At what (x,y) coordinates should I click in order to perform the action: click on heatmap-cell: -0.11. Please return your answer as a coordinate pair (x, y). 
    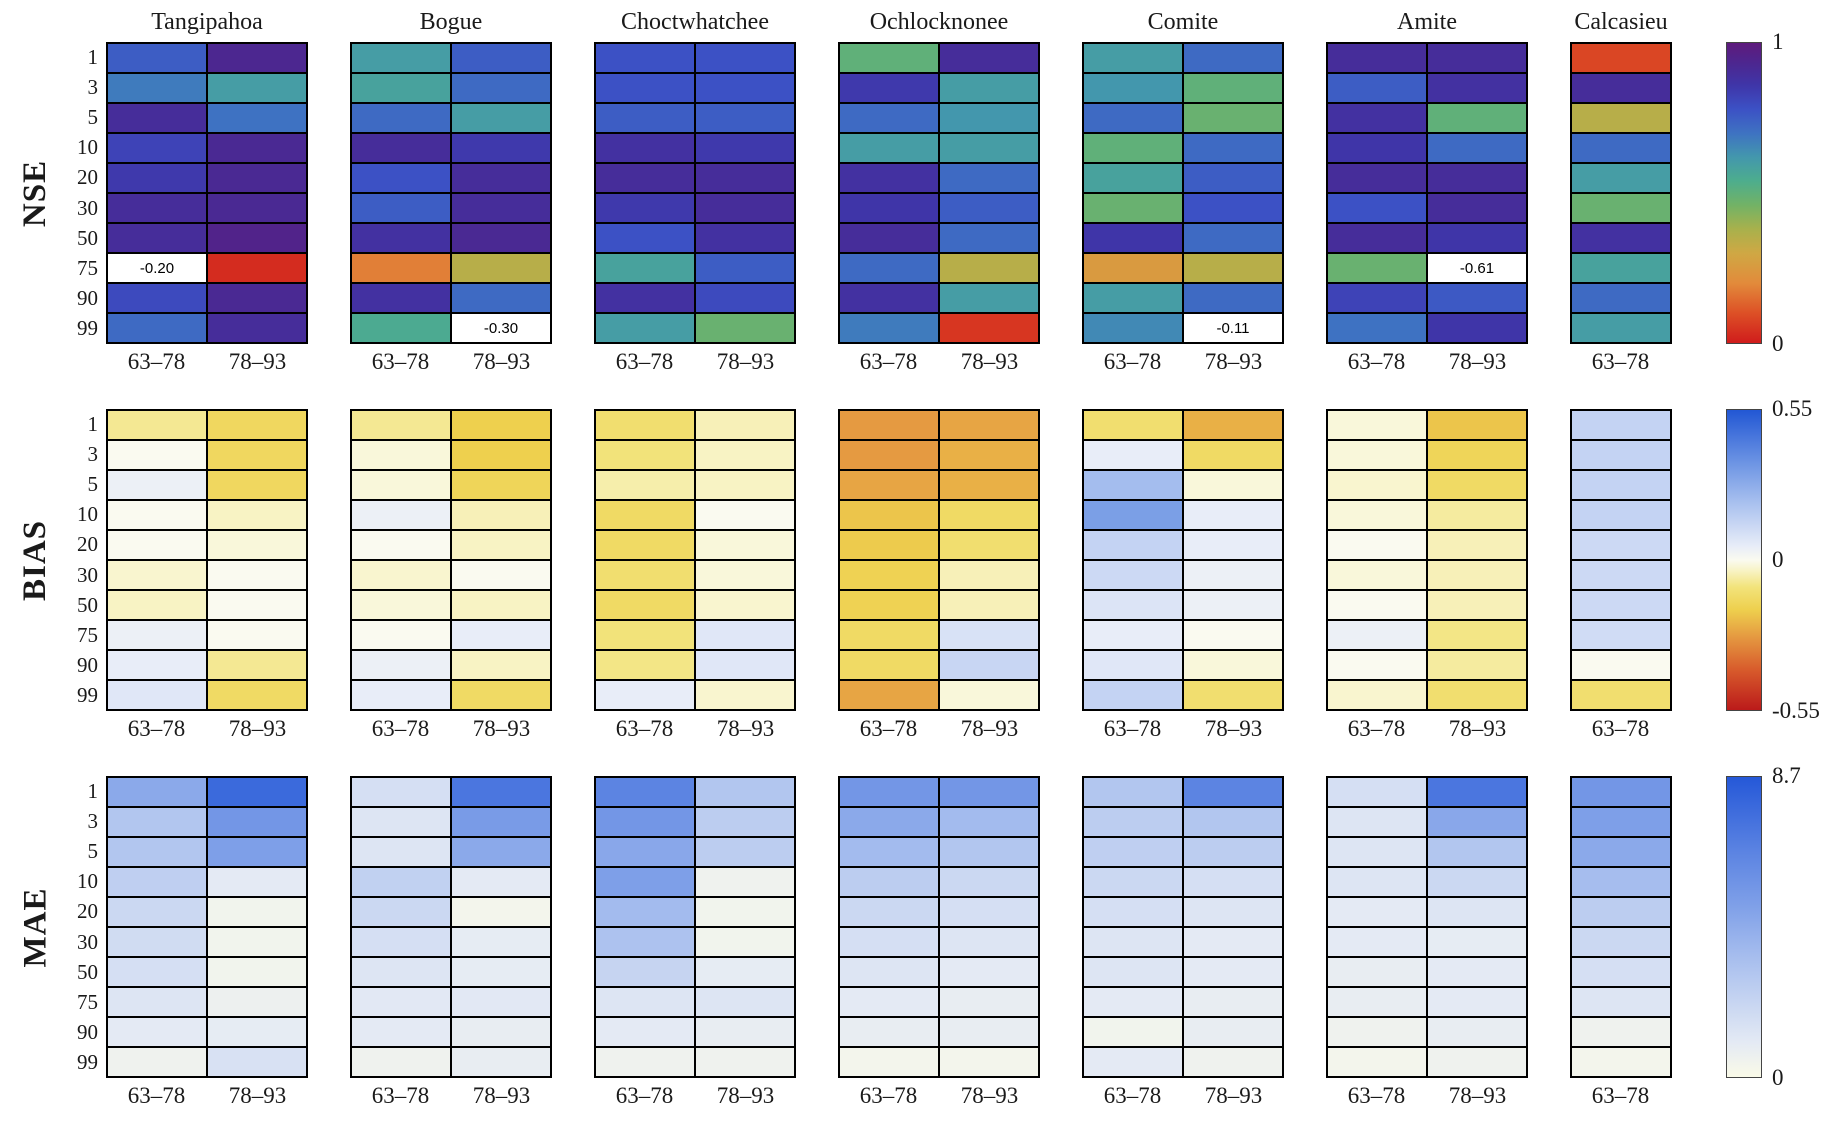
    Looking at the image, I should click on (1233, 328).